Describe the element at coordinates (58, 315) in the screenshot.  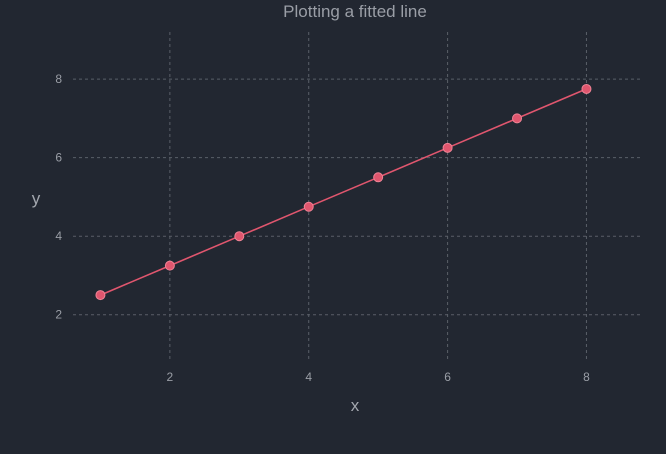
I see `y-tick-label: 2` at that location.